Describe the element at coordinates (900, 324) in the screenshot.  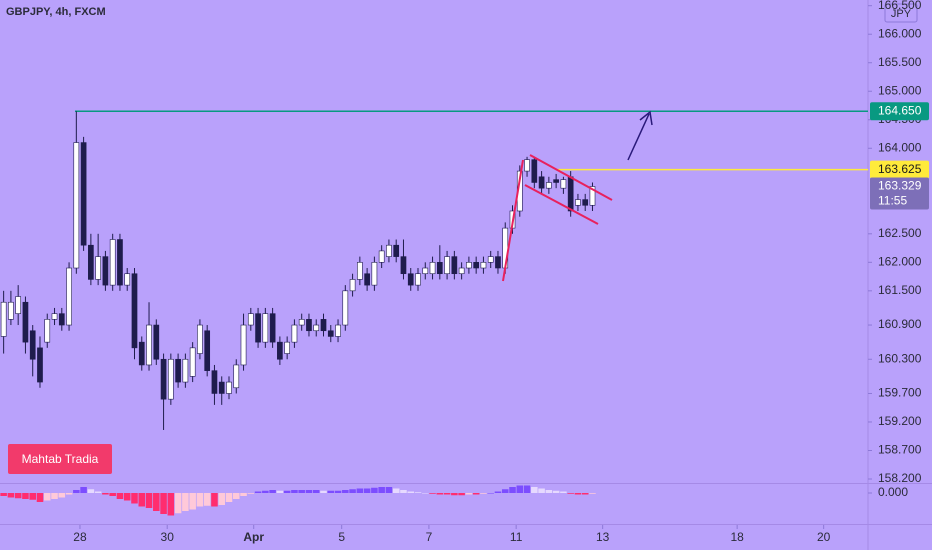
I see `y-tick-label: 160.900` at that location.